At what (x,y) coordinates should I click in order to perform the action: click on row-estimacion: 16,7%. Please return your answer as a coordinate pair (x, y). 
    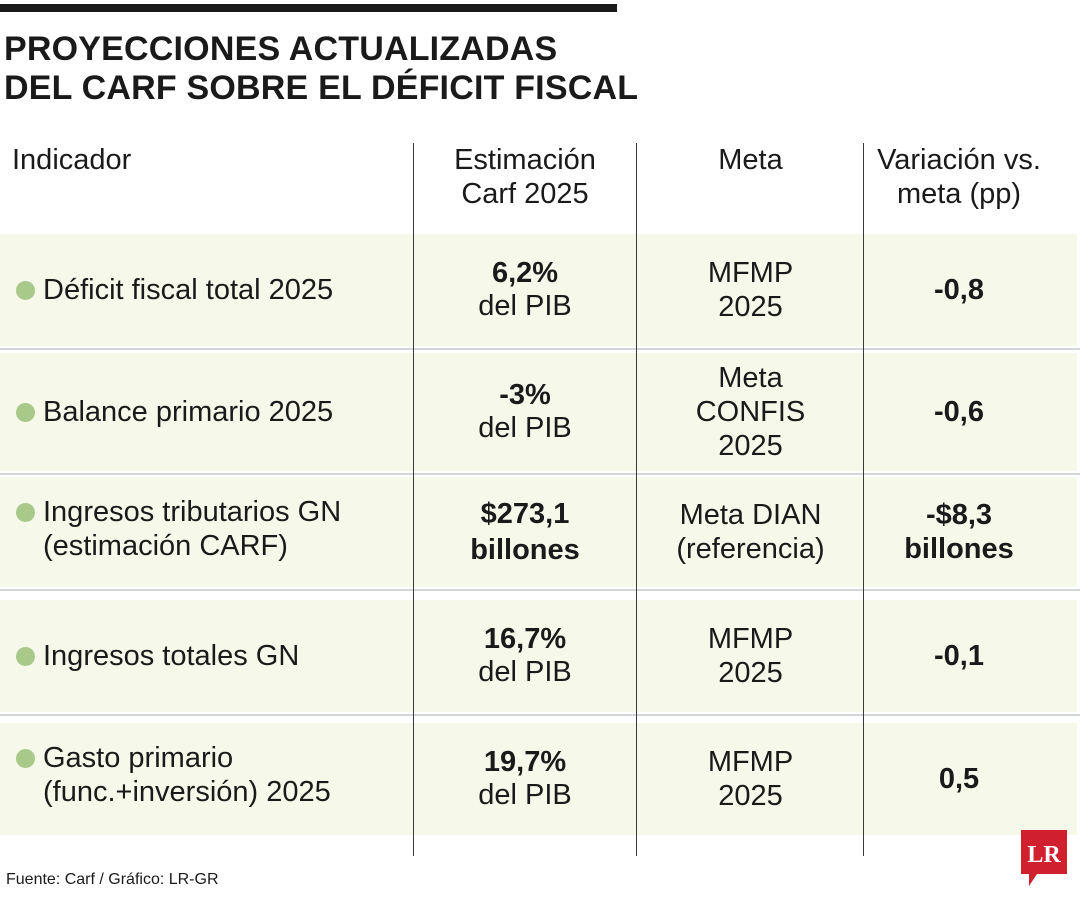
    Looking at the image, I should click on (525, 639).